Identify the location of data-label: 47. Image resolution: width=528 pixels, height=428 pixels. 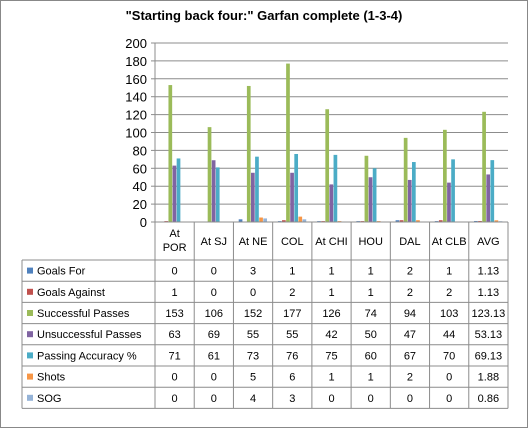
(410, 335).